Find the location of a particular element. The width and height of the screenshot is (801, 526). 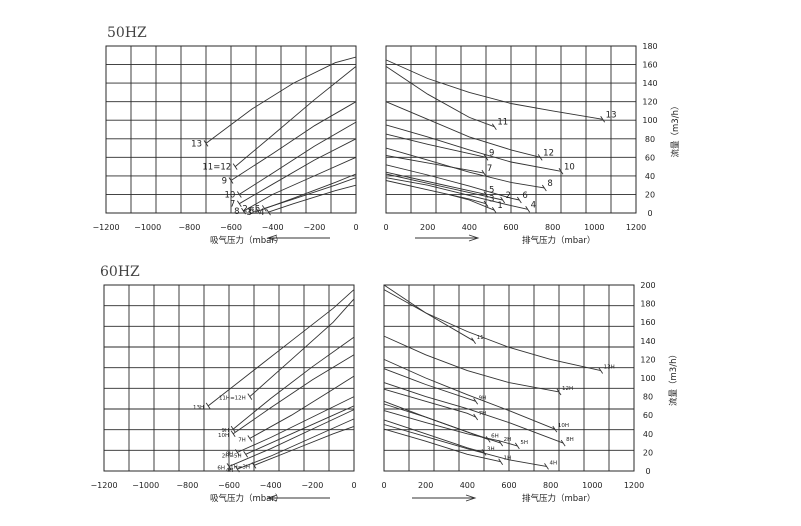

x-tick-label: −400 is located at coordinates (273, 227).